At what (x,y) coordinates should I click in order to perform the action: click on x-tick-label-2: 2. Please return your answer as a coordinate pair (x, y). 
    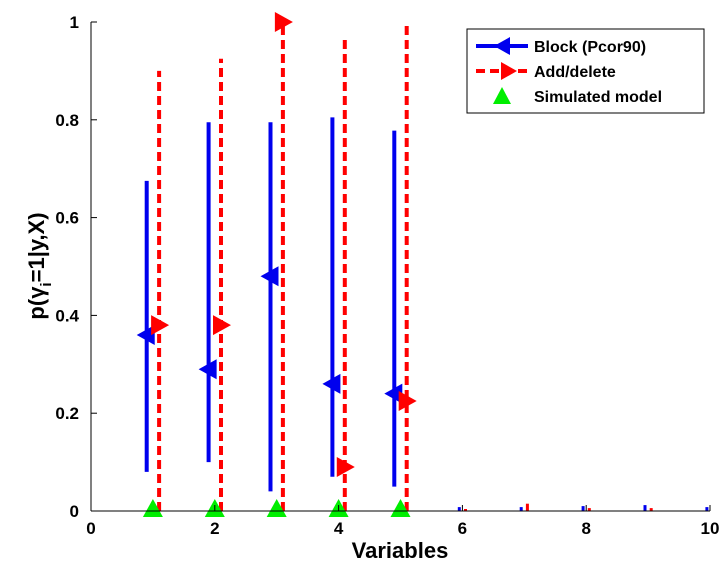
    Looking at the image, I should click on (214, 528).